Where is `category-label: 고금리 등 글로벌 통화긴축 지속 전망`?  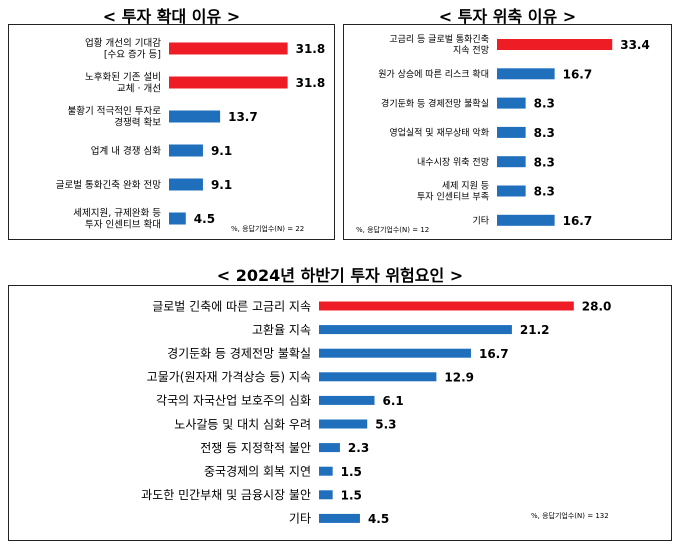 category-label: 고금리 등 글로벌 통화긴축 지속 전망 is located at coordinates (439, 45).